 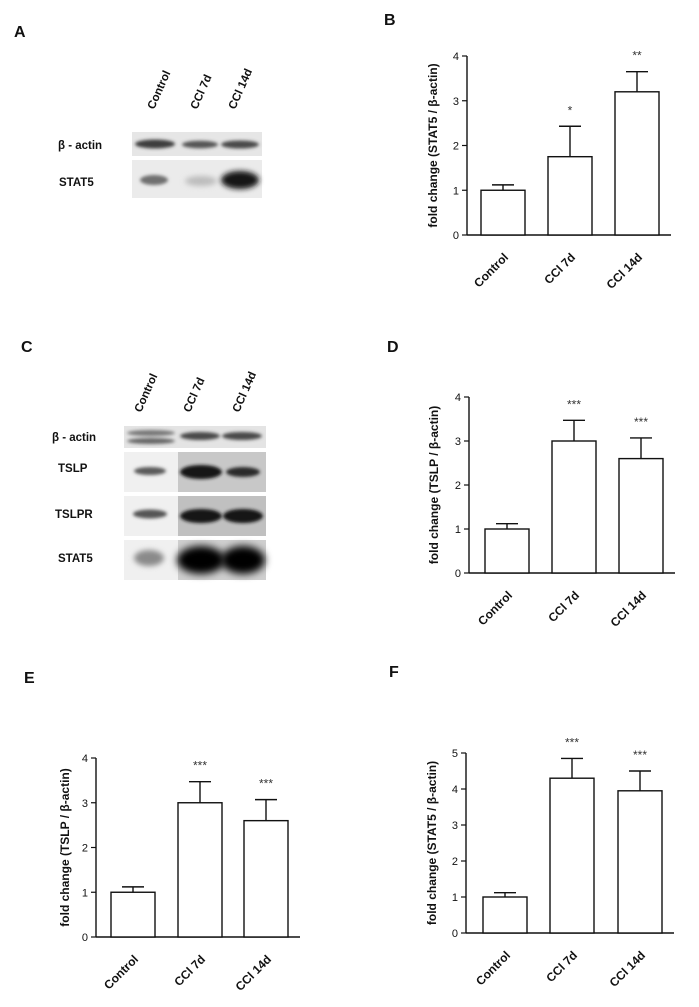 I want to click on blot-a-stat5-bands, so click(x=199, y=180).